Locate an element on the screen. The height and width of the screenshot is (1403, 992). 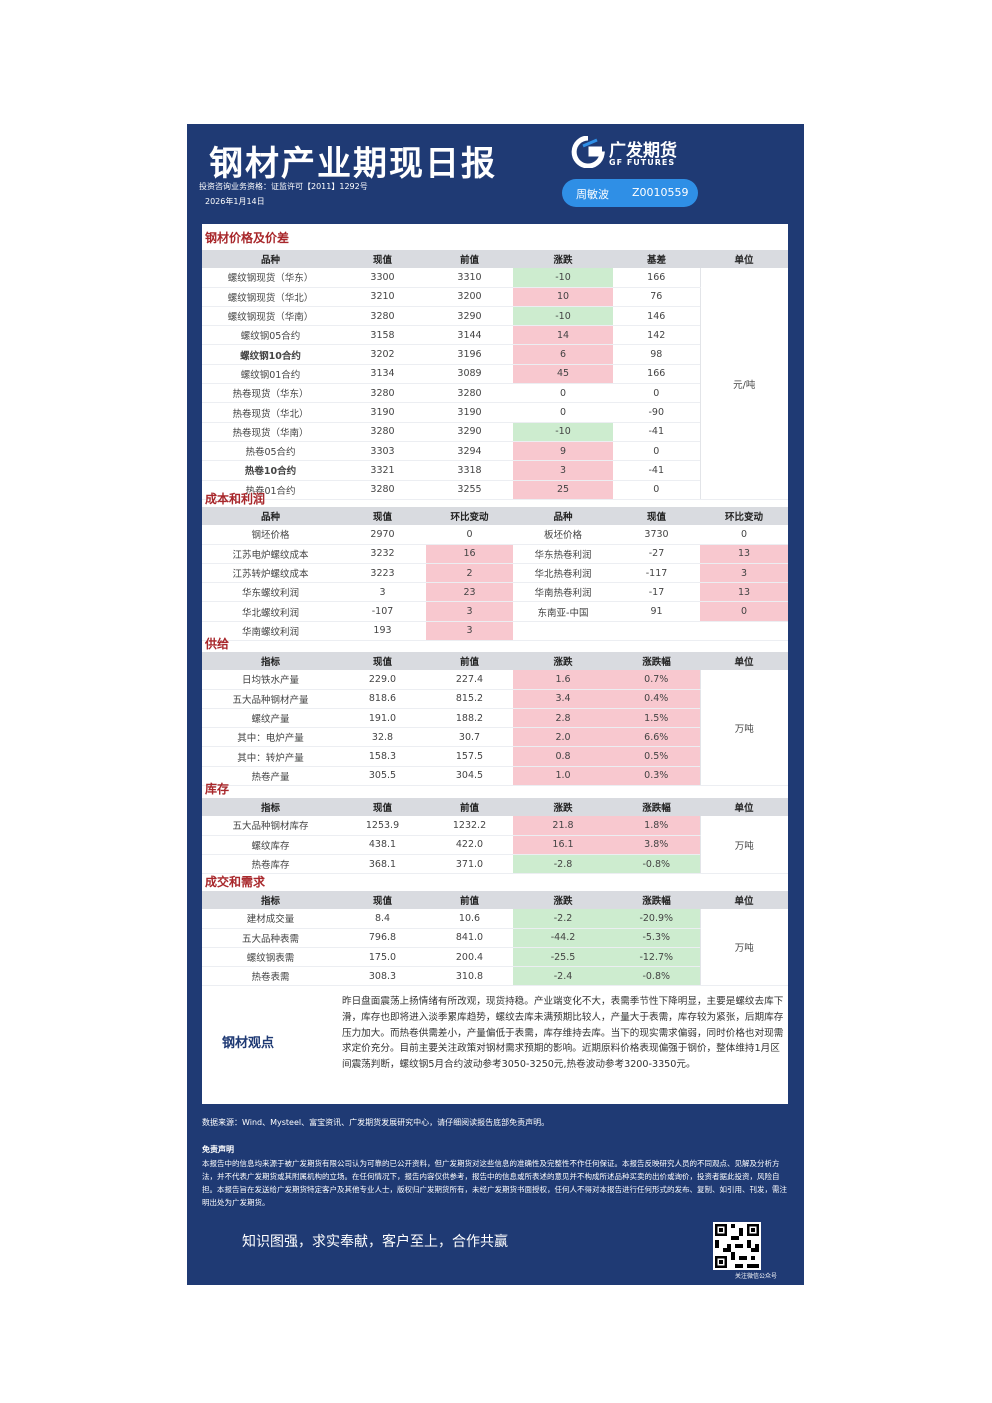
current-value: 3300 is located at coordinates (382, 278).